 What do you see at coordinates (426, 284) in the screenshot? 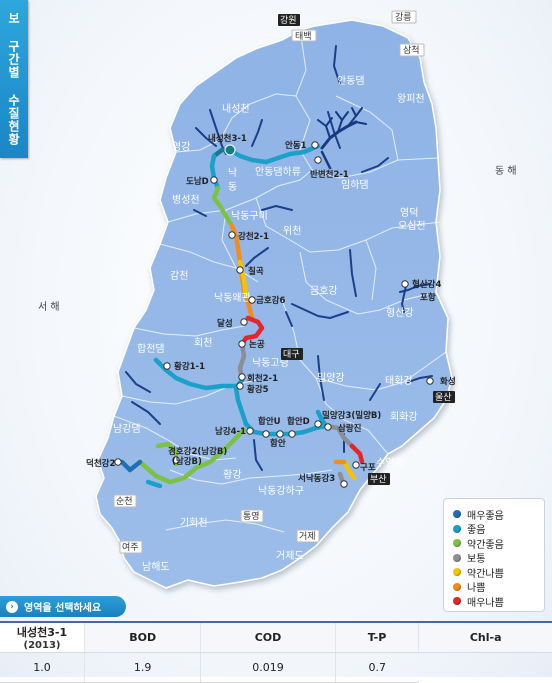
I see `station-label: 형산강4` at bounding box center [426, 284].